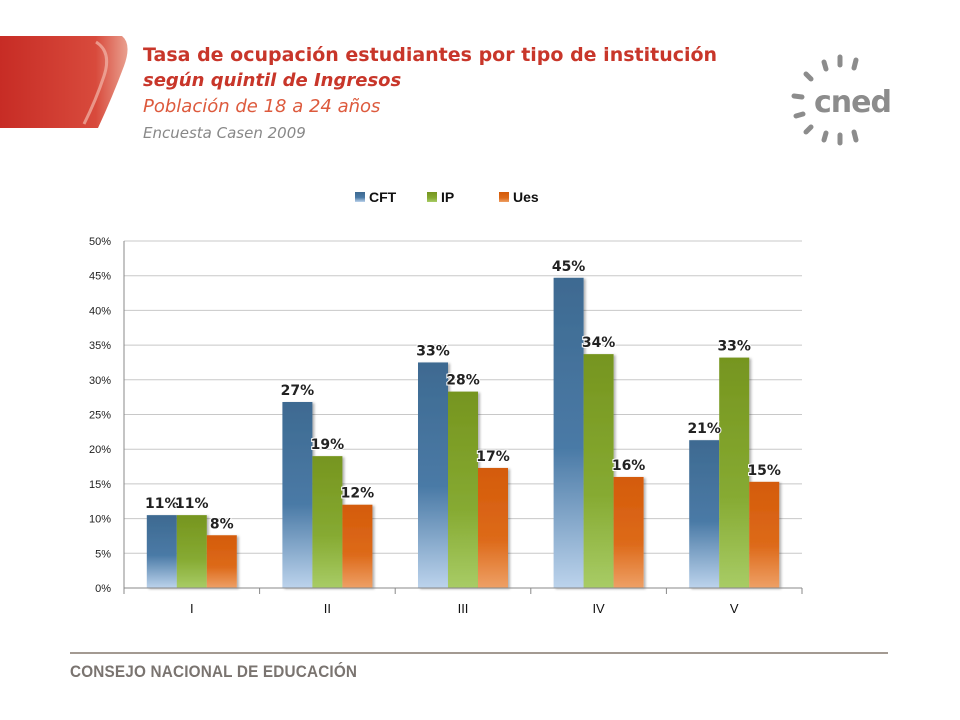 This screenshot has width=960, height=720. I want to click on data-label-ues: 15%, so click(764, 471).